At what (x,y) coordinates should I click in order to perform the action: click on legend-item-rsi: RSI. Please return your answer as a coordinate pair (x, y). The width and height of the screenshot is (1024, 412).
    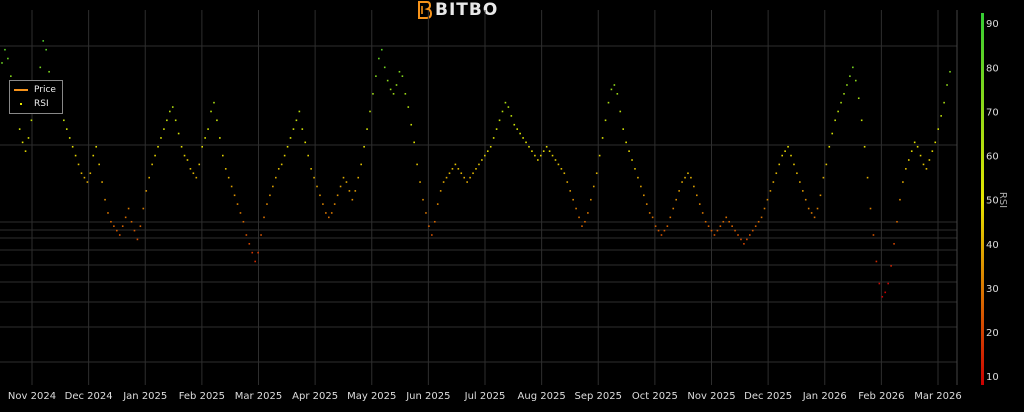
    Looking at the image, I should click on (31, 104).